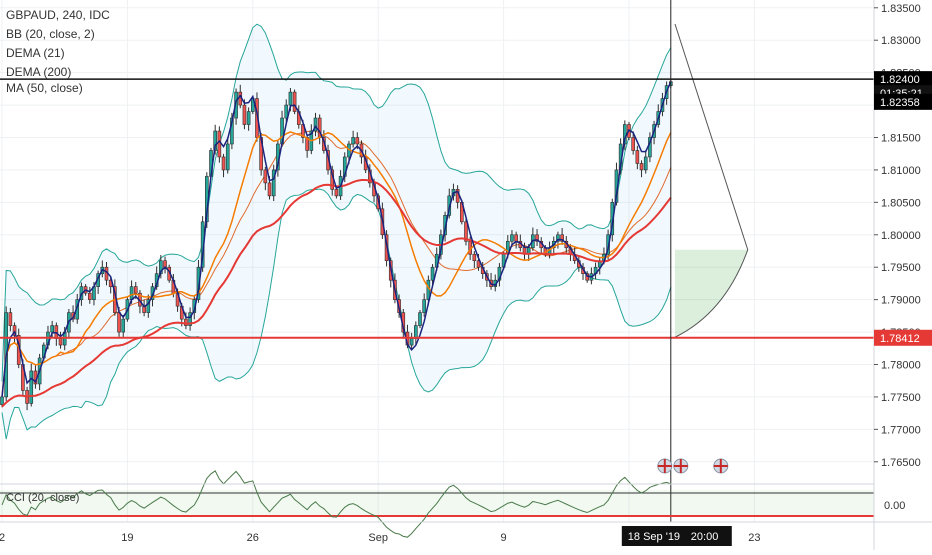  I want to click on cci-line, so click(336, 504).